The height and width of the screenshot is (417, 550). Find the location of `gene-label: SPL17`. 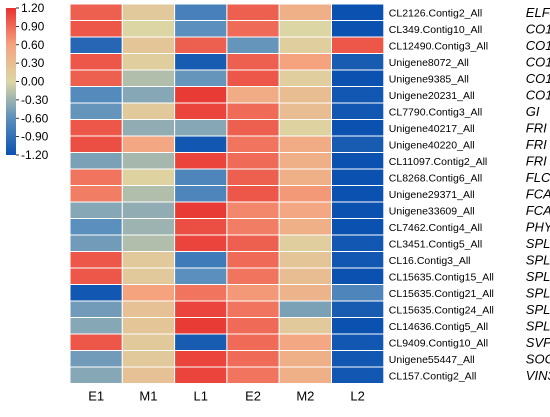

gene-label: SPL17 is located at coordinates (538, 325).